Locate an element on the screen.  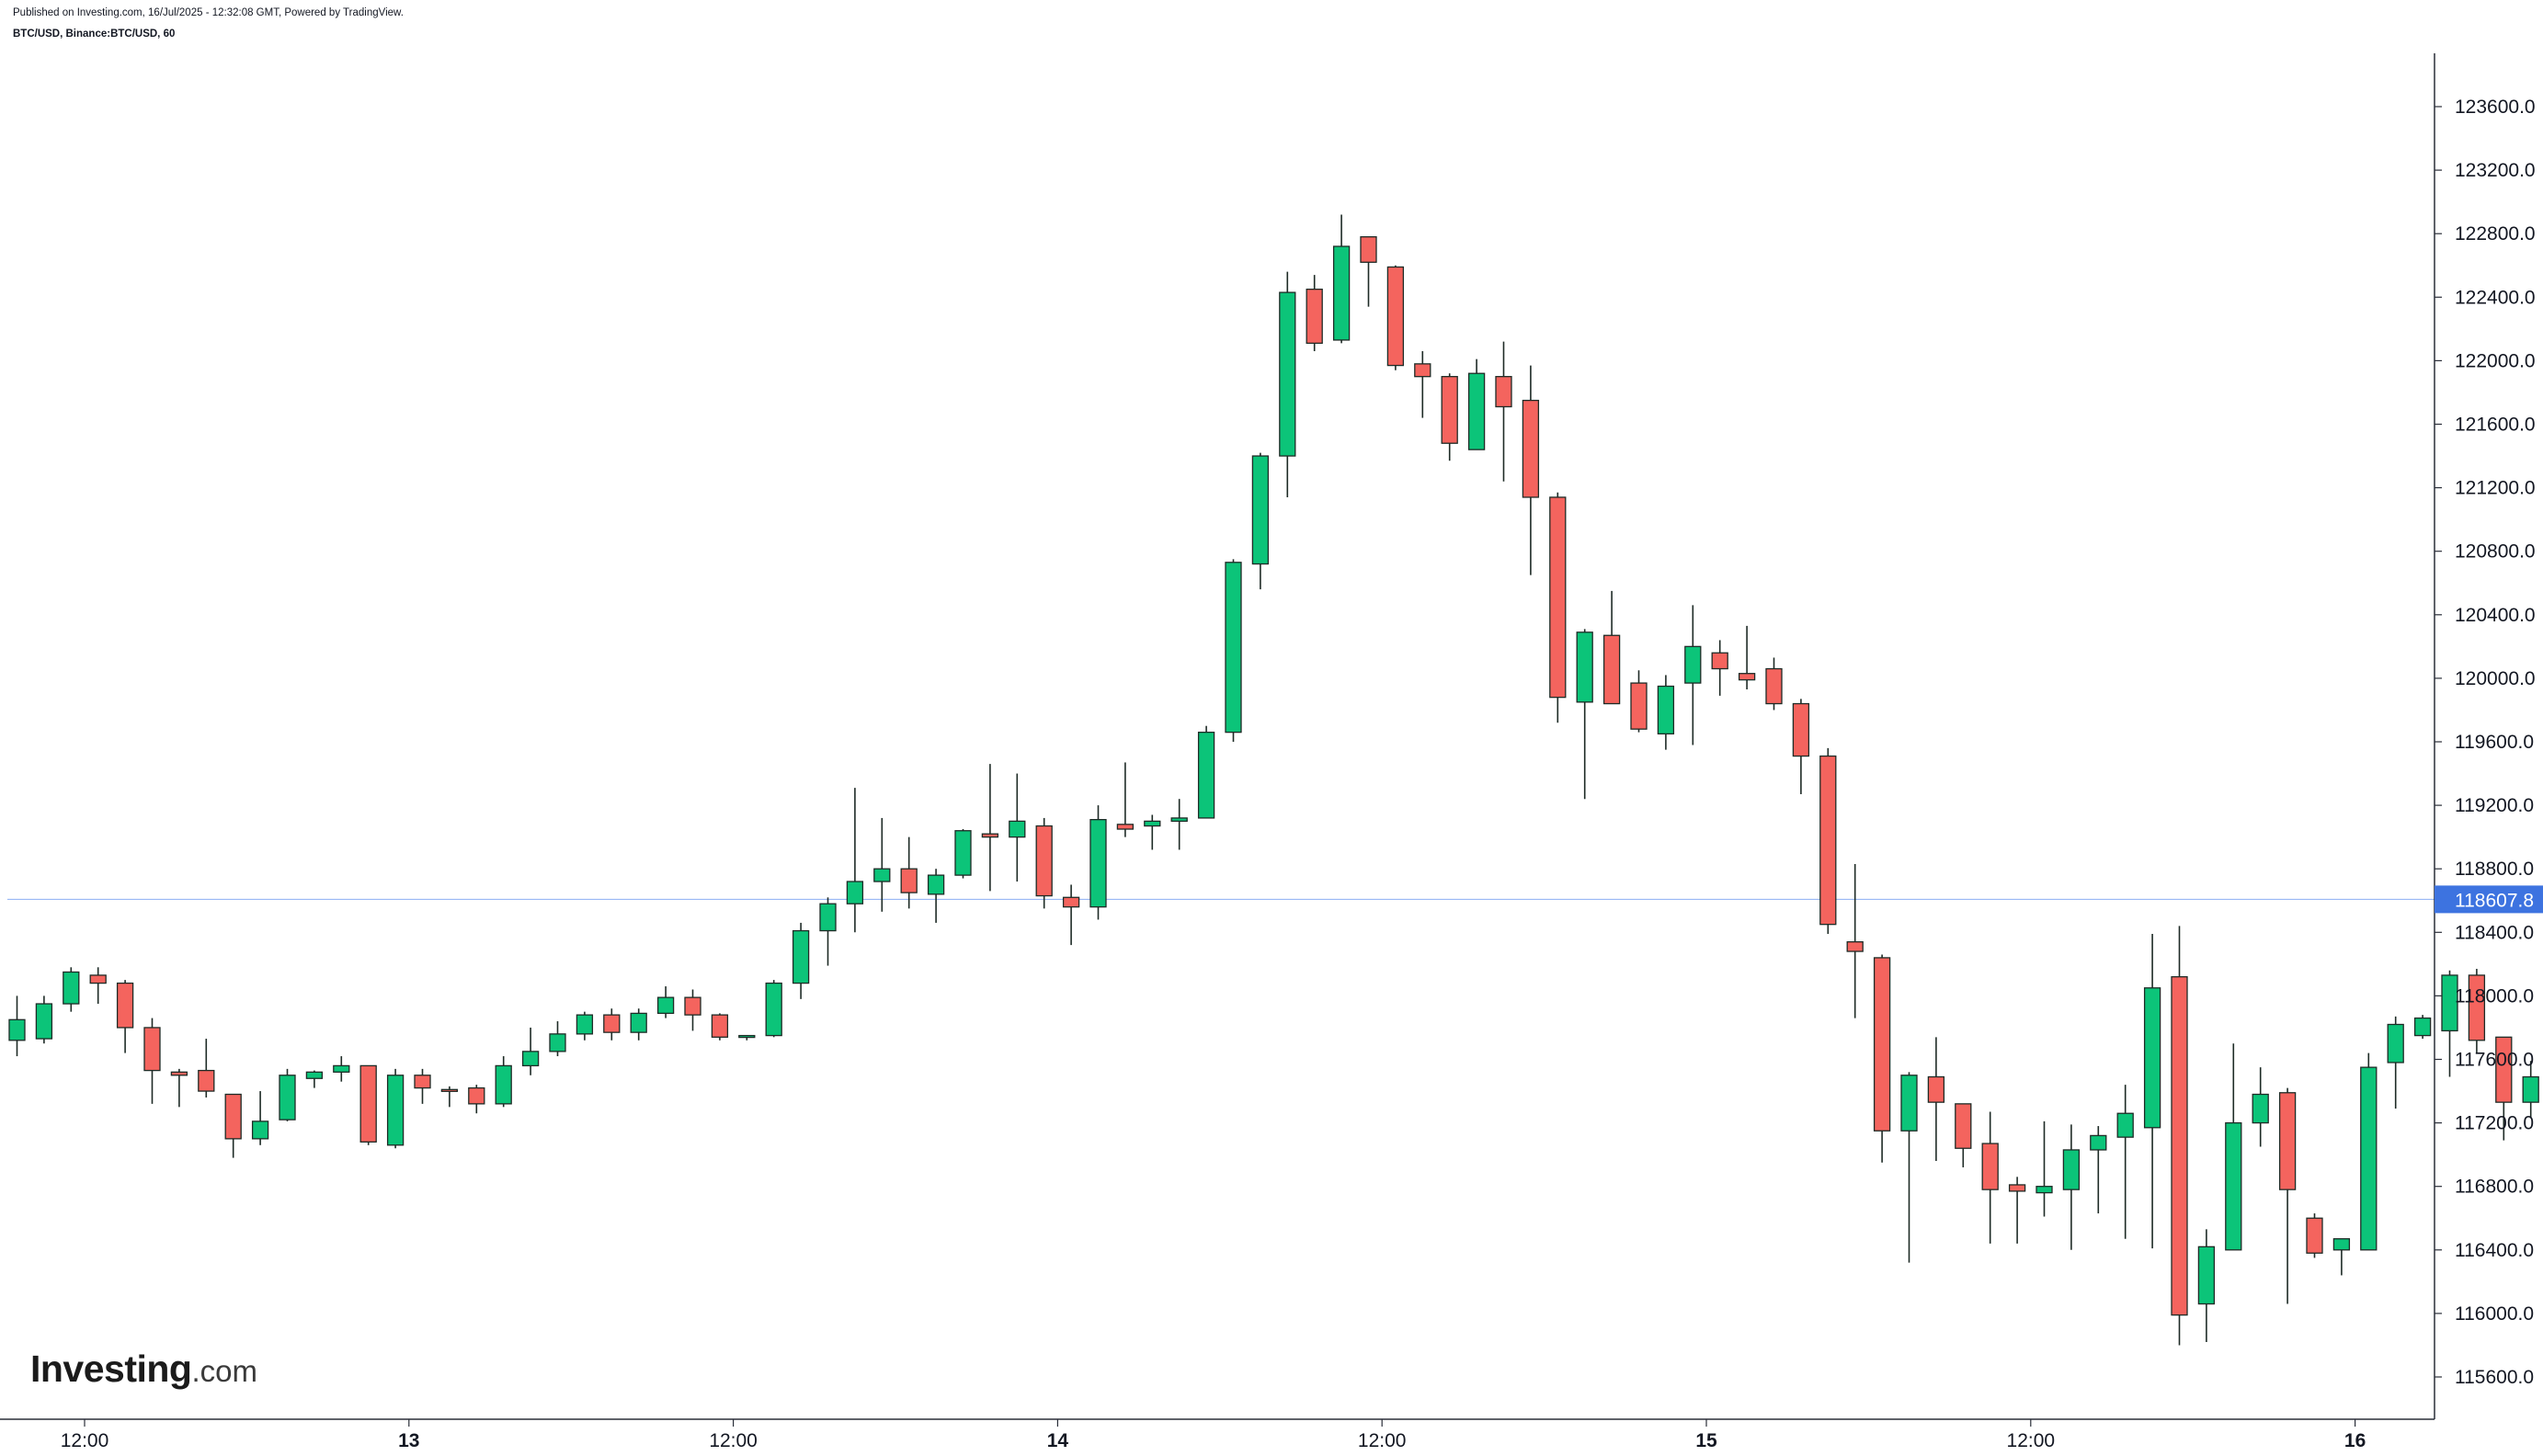
price-tick-label: 121600.0 is located at coordinates (2496, 425).